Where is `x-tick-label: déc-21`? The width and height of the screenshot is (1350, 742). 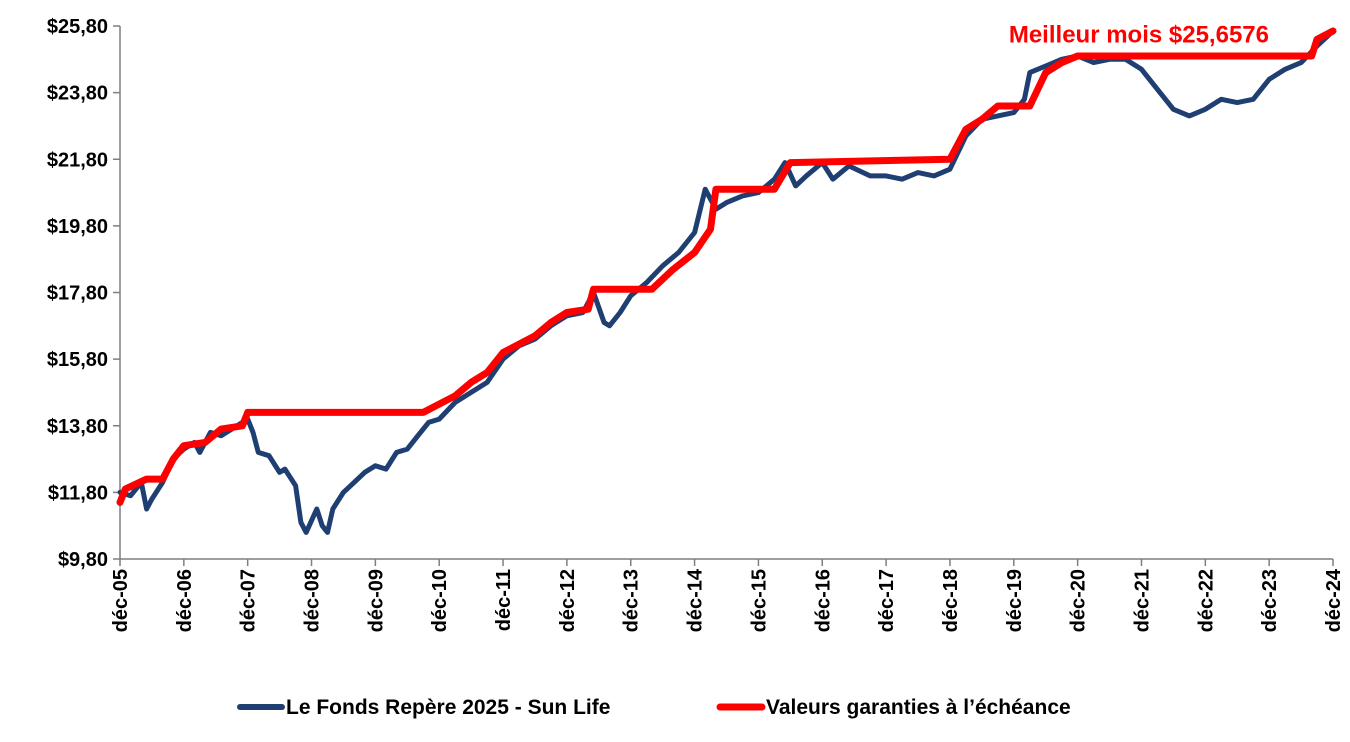
x-tick-label: déc-21 is located at coordinates (1142, 600).